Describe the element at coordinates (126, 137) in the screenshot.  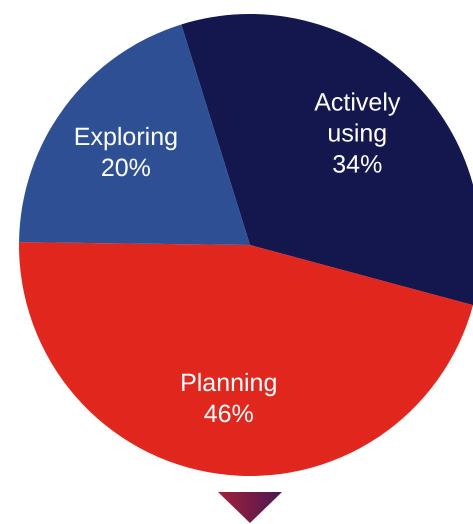
I see `slice-label: Exploring` at that location.